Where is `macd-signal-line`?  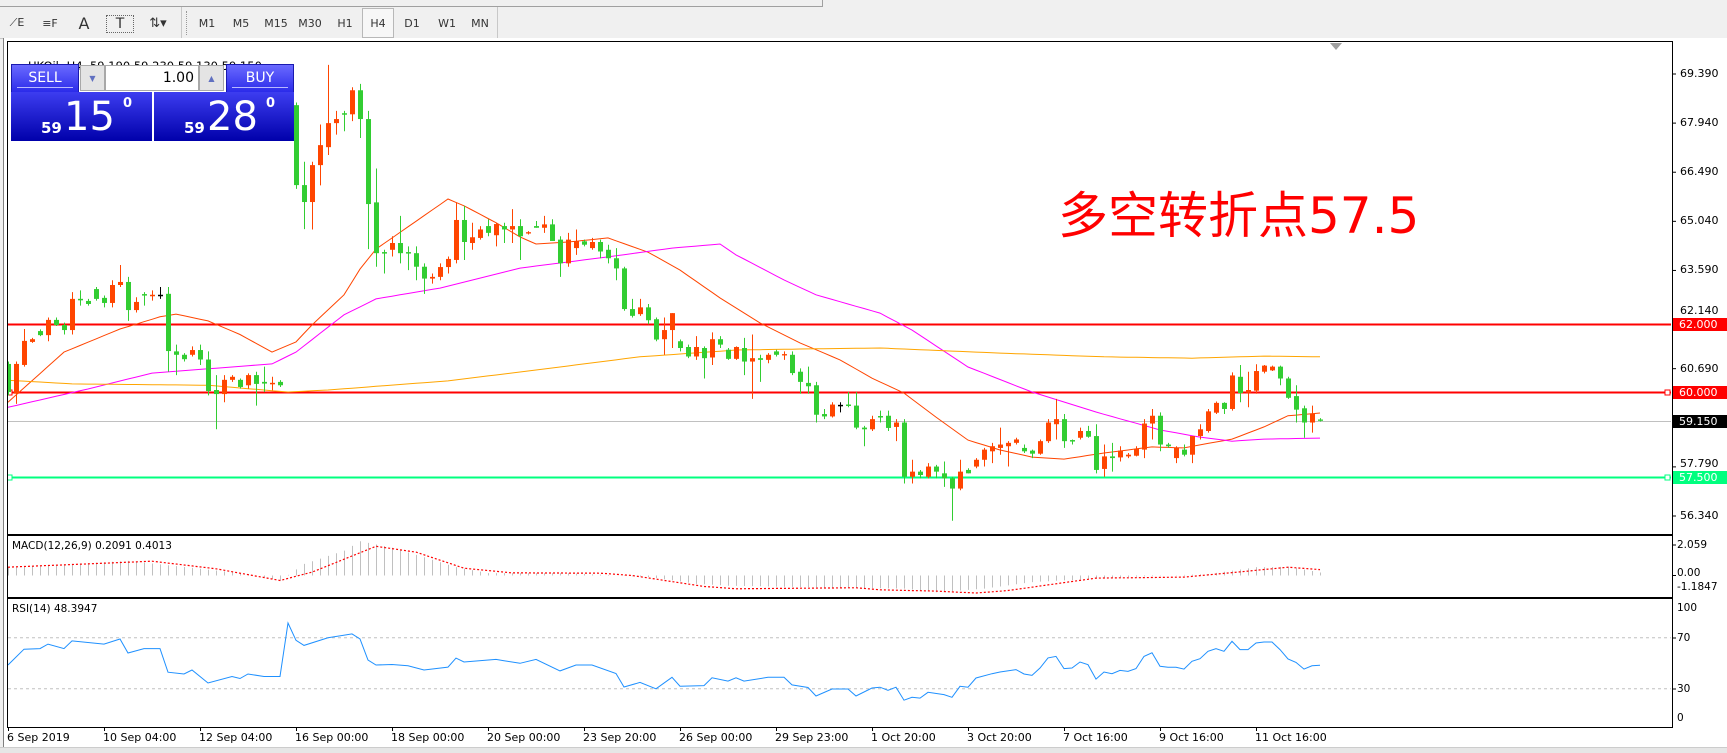
macd-signal-line is located at coordinates (664, 569).